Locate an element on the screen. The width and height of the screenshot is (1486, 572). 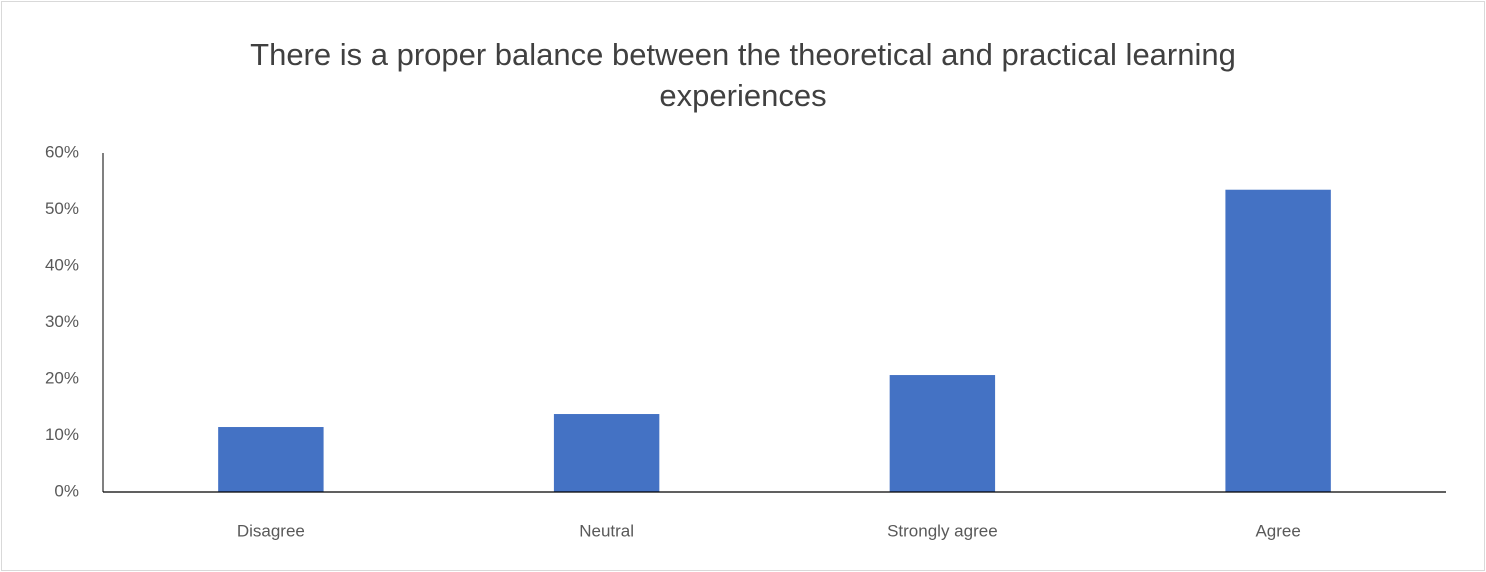
y-tick-label: 50% is located at coordinates (62, 208).